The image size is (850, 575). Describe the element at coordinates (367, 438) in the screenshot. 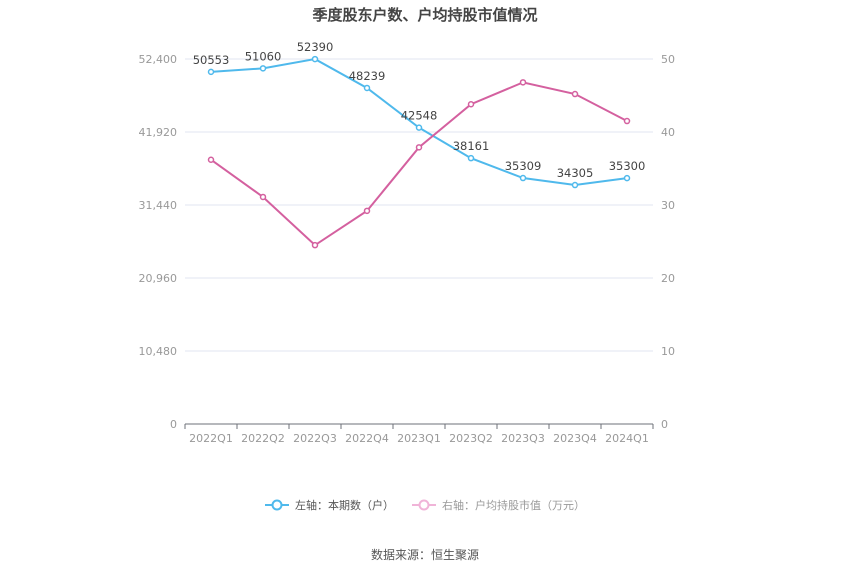

I see `x-axis-tick-label: 2022Q4` at that location.